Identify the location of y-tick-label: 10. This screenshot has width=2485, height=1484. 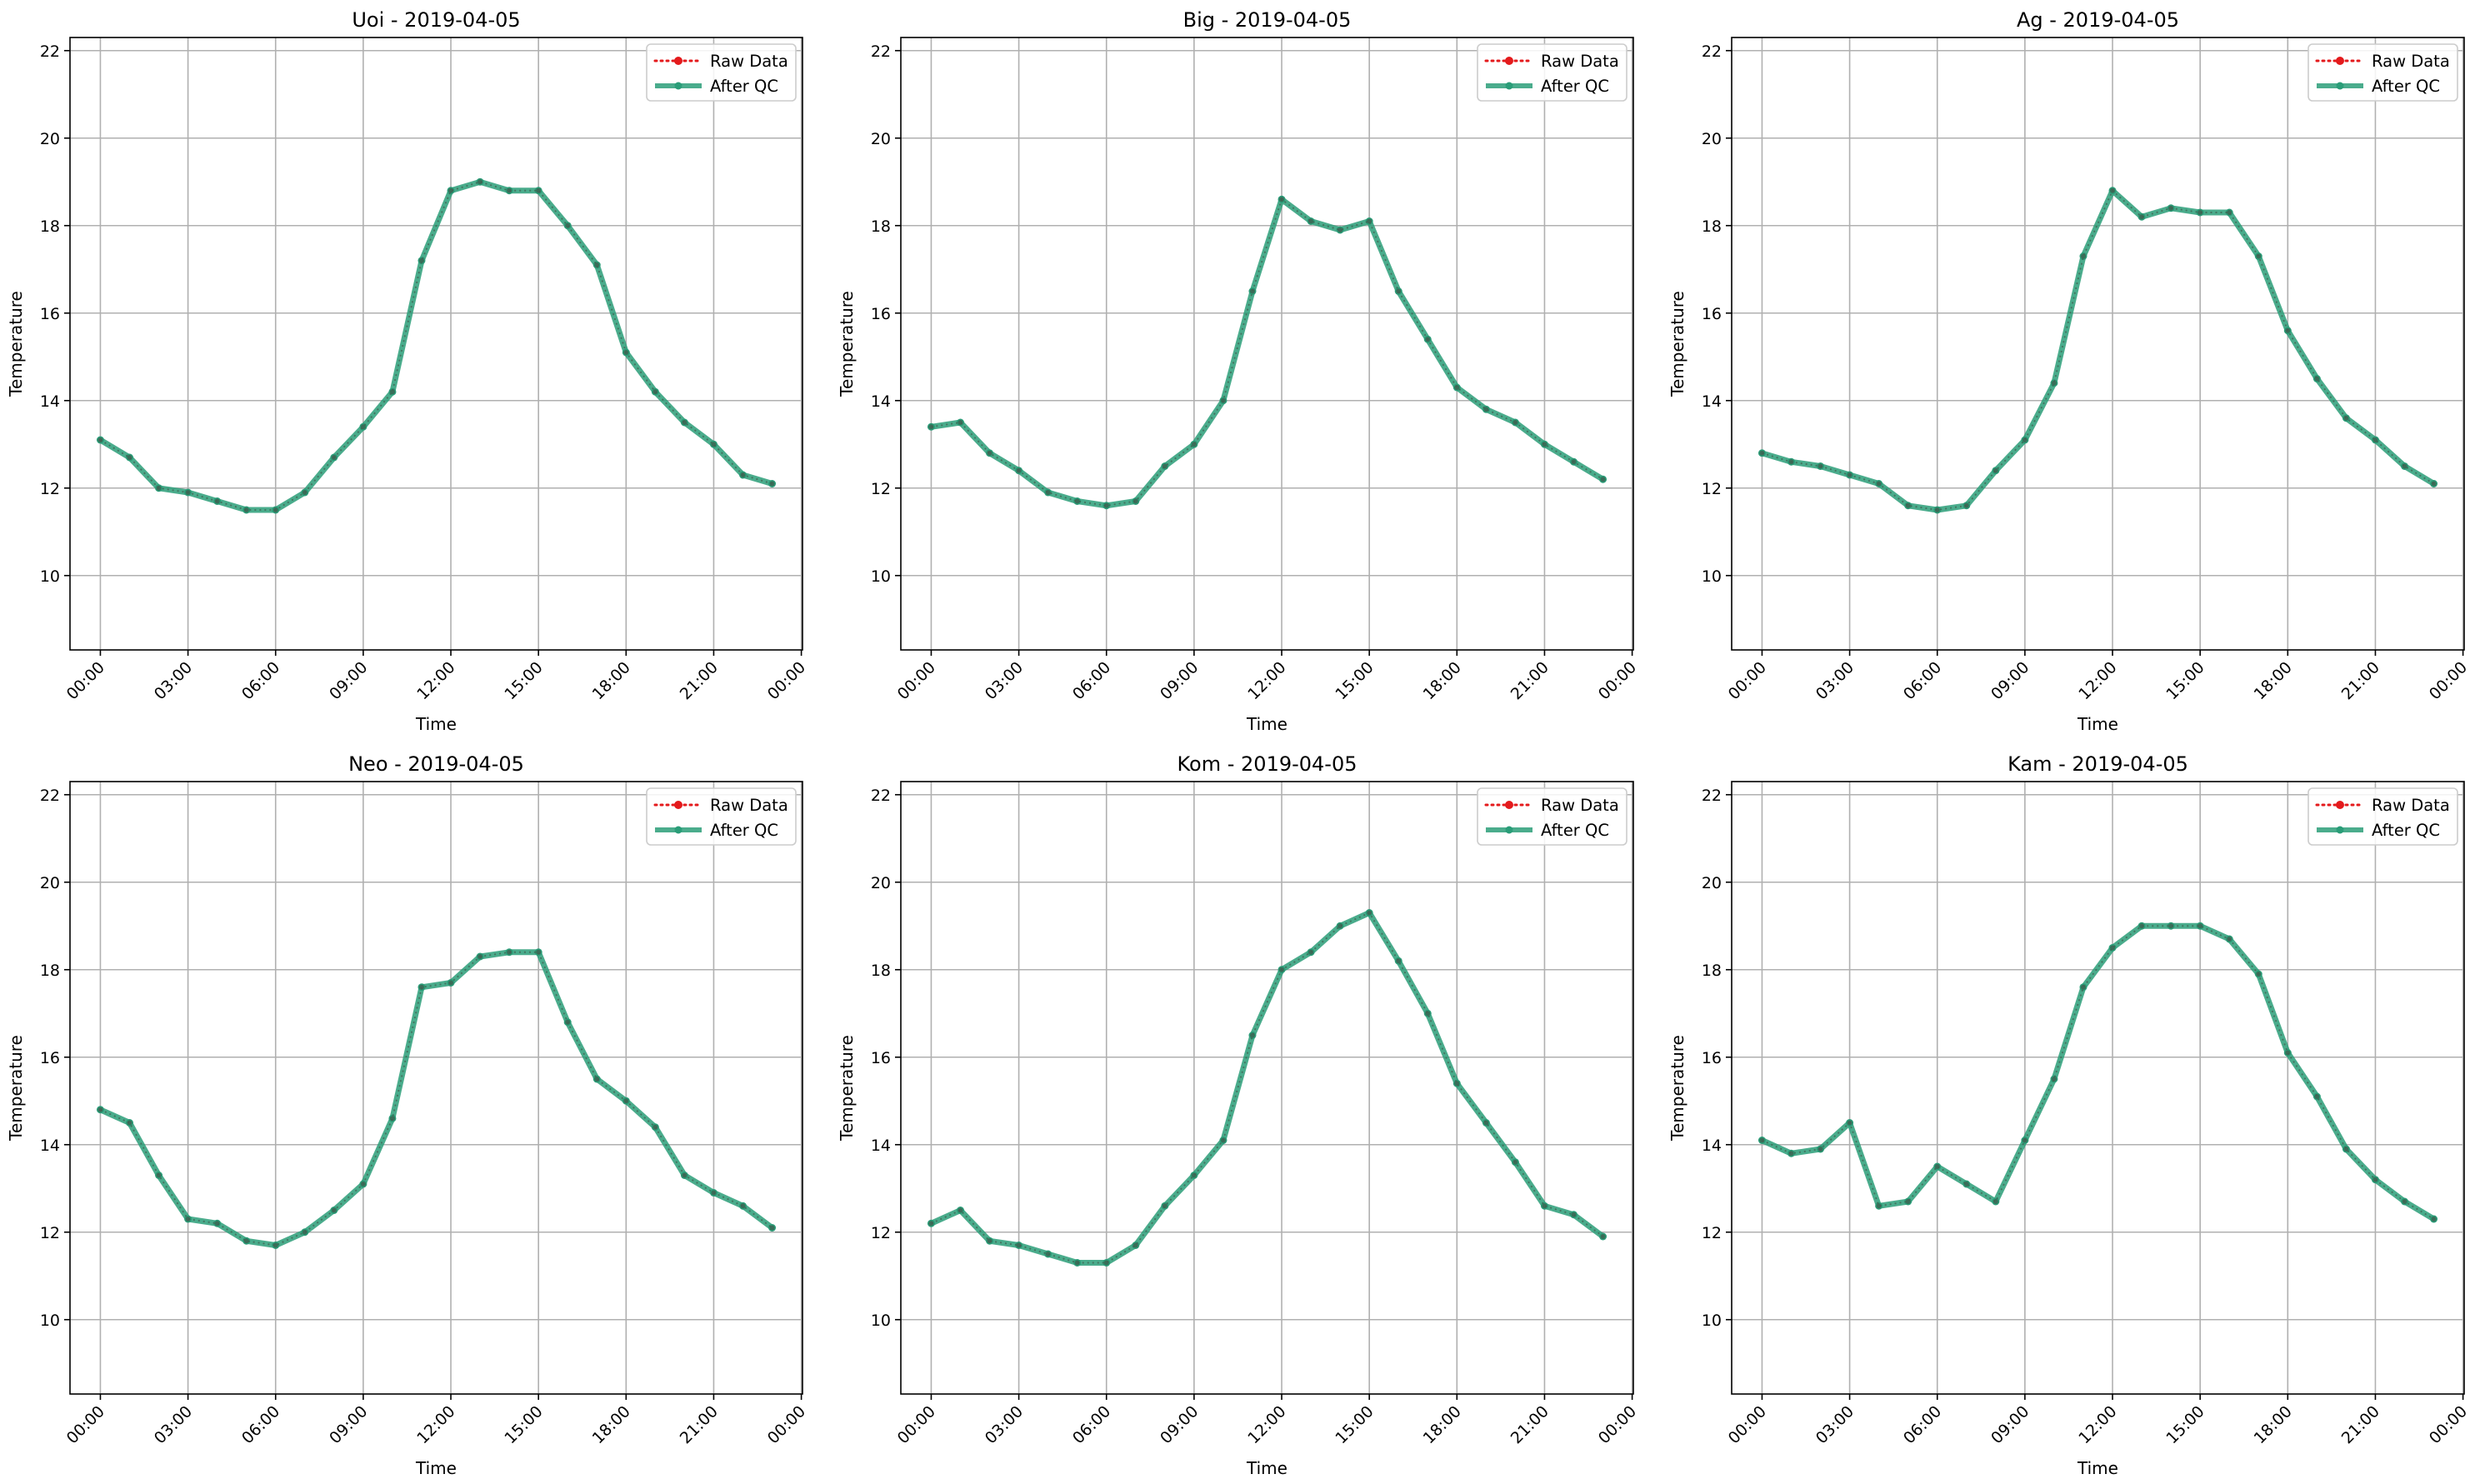
(1712, 576).